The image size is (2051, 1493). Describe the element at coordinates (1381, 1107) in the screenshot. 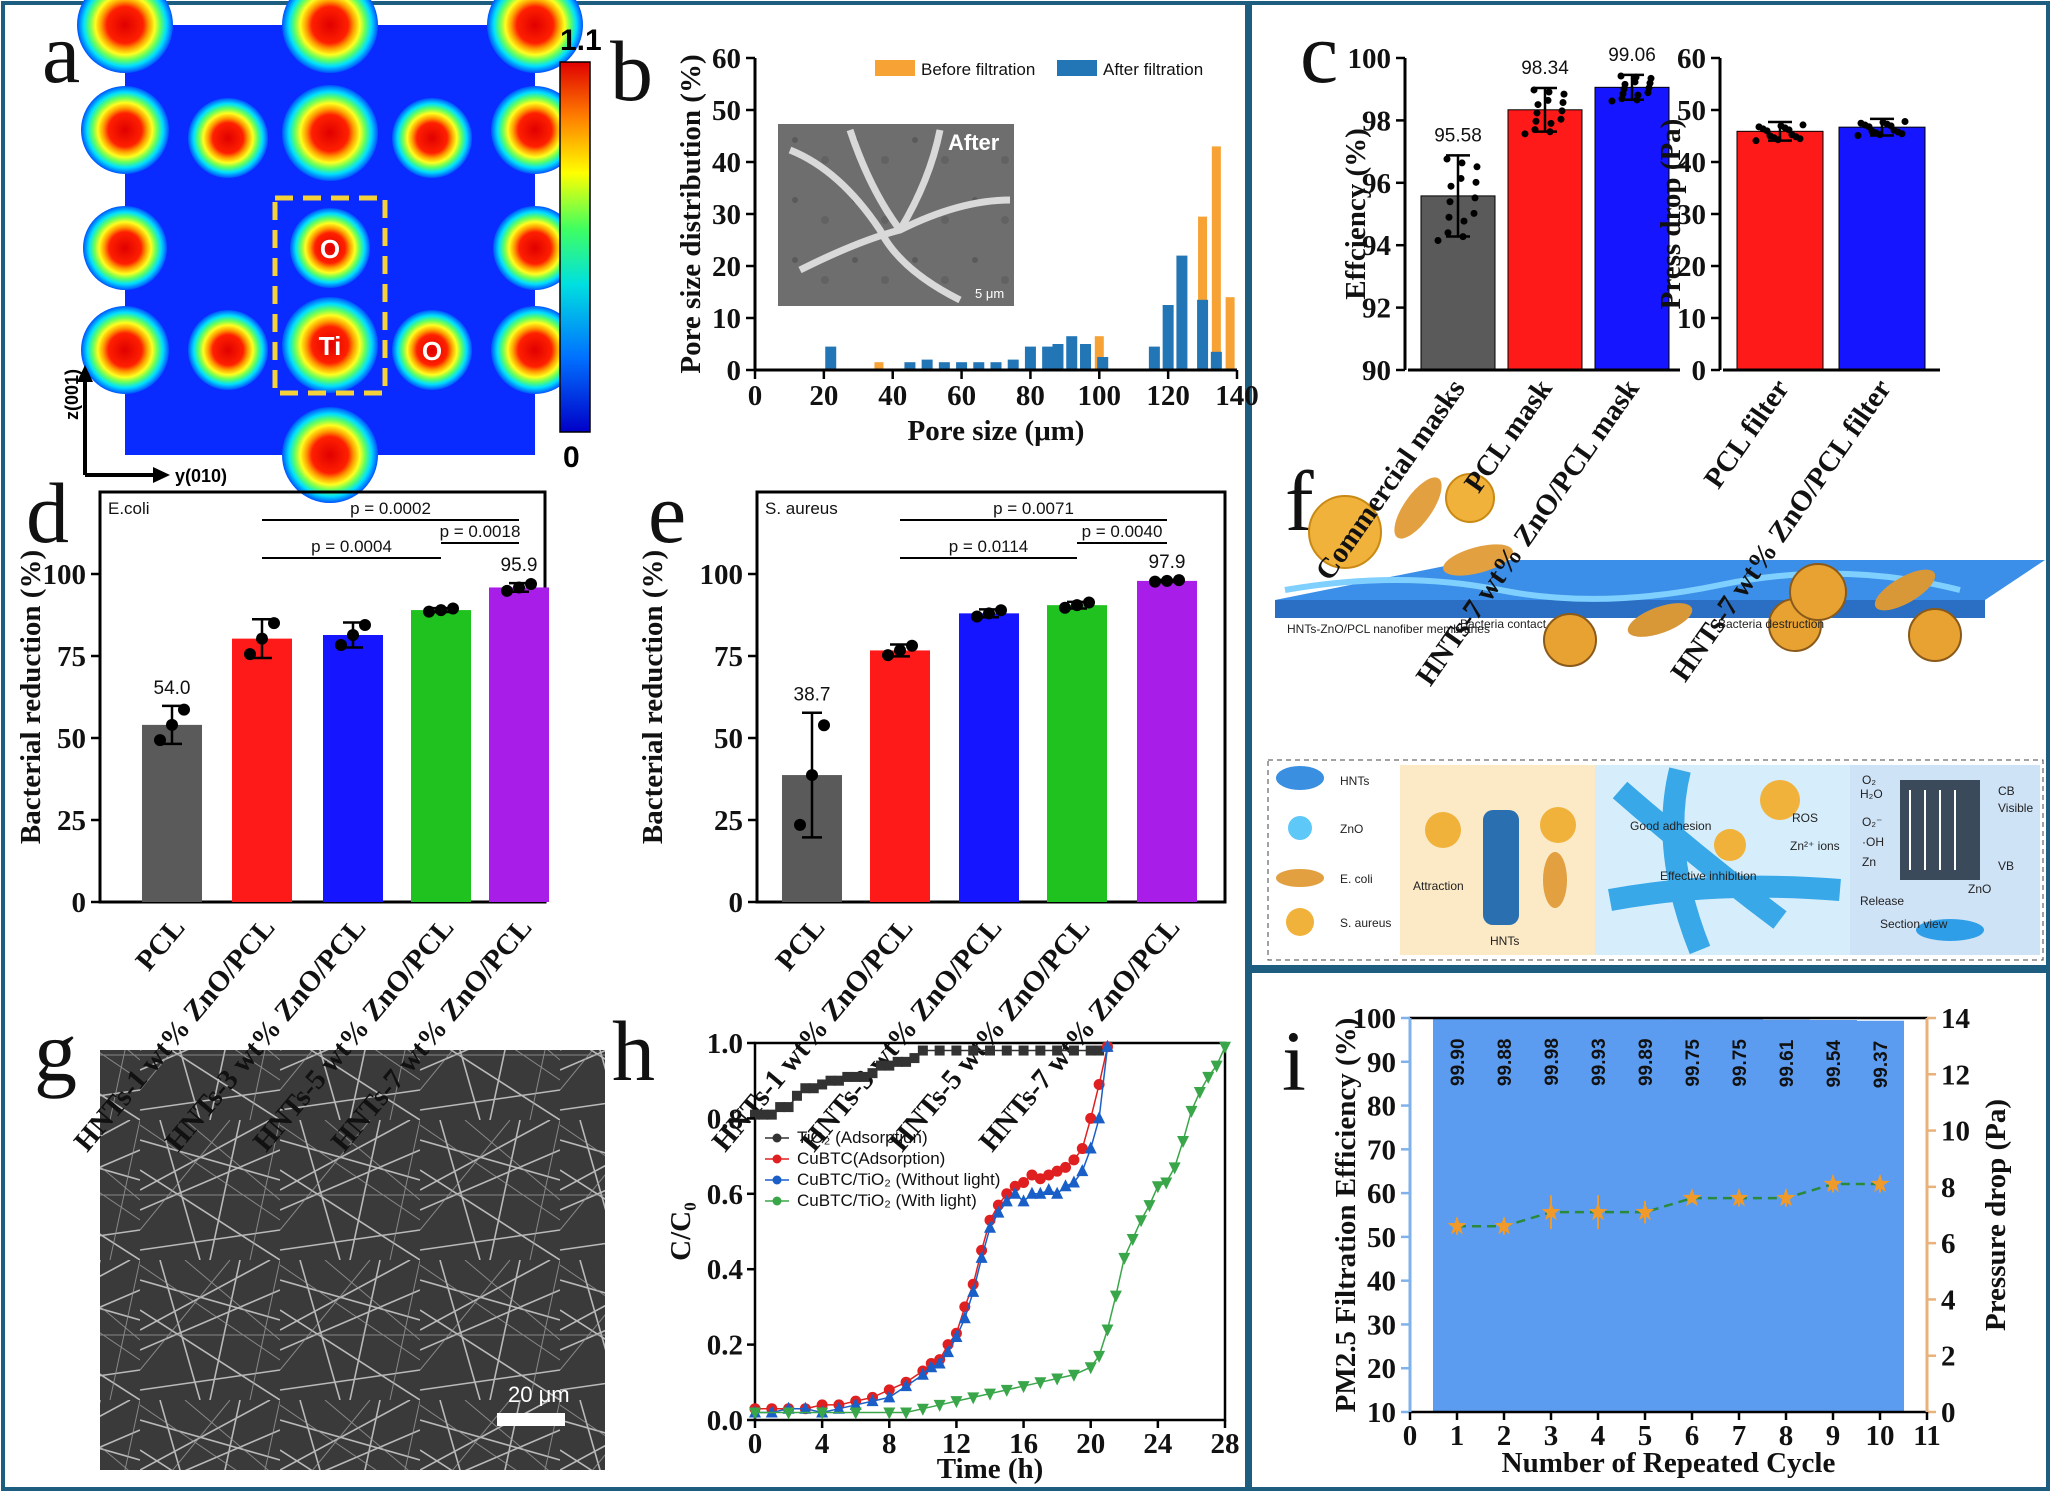

I see `y-tick-label: 80` at that location.